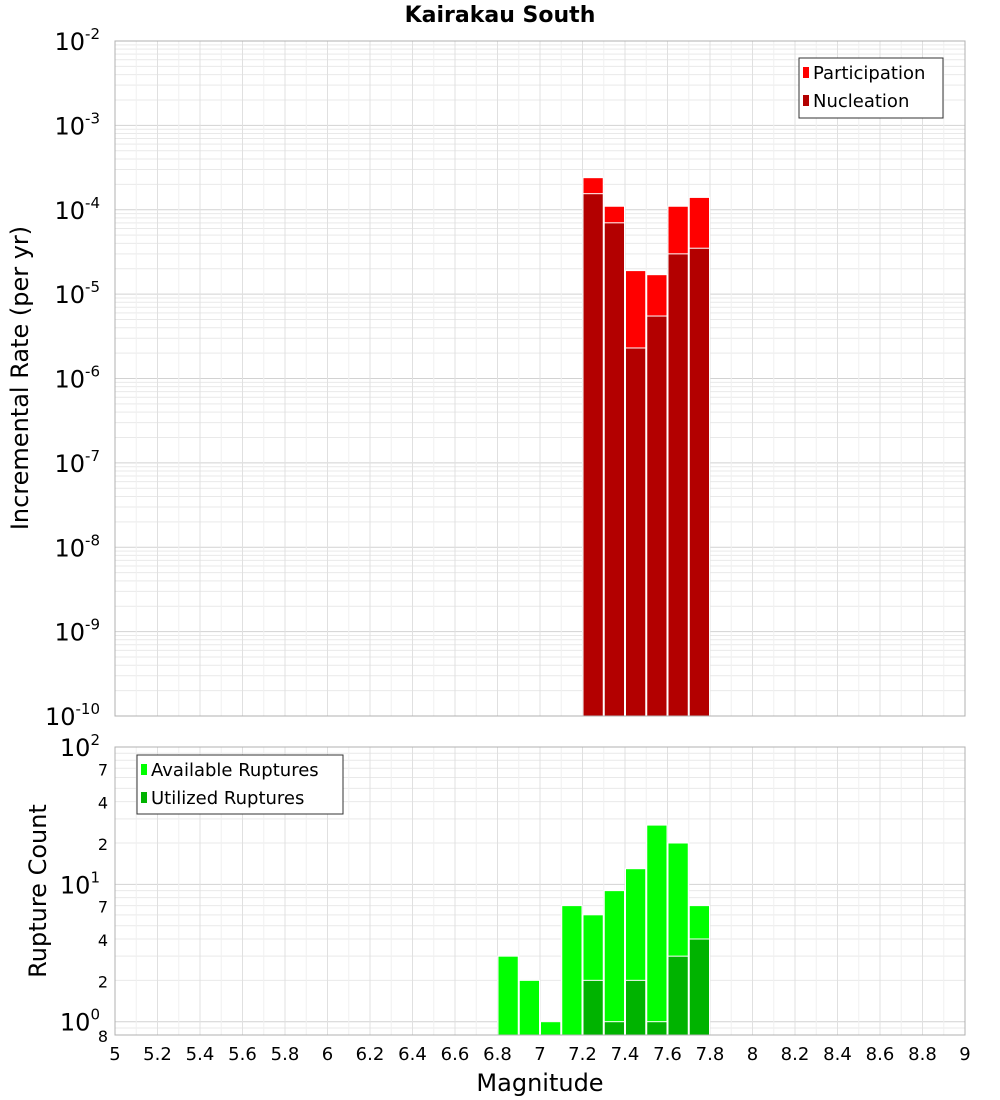 Image resolution: width=1000 pixels, height=1100 pixels. What do you see at coordinates (582, 1054) in the screenshot?
I see `x-tick-label: 7.2` at bounding box center [582, 1054].